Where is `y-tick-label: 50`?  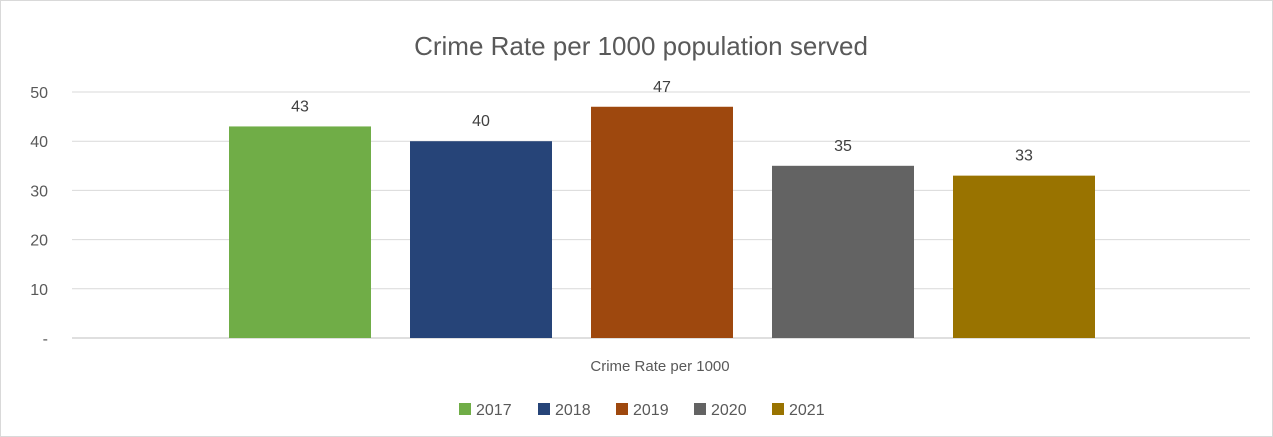 y-tick-label: 50 is located at coordinates (39, 93).